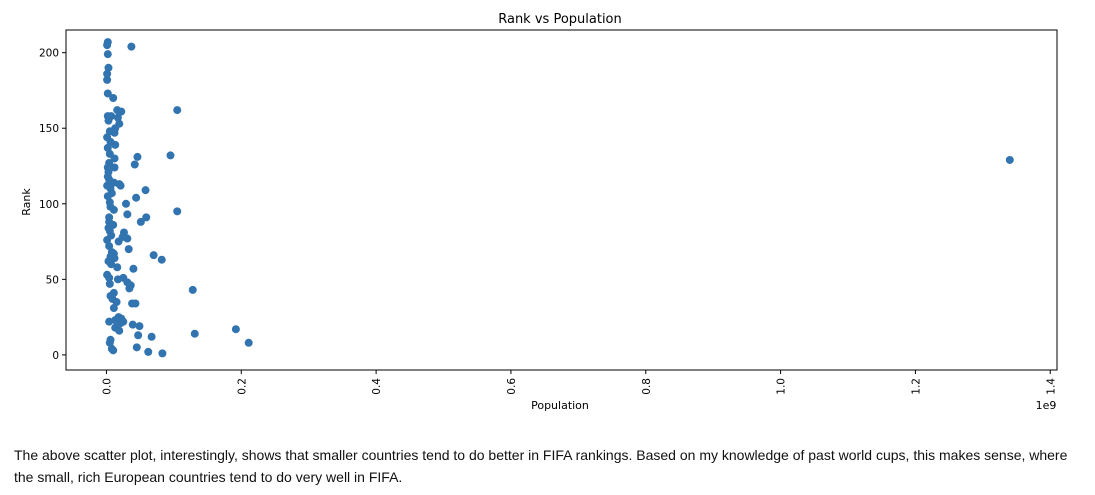 This screenshot has width=1095, height=495. Describe the element at coordinates (49, 129) in the screenshot. I see `y-tick-label: 150` at that location.